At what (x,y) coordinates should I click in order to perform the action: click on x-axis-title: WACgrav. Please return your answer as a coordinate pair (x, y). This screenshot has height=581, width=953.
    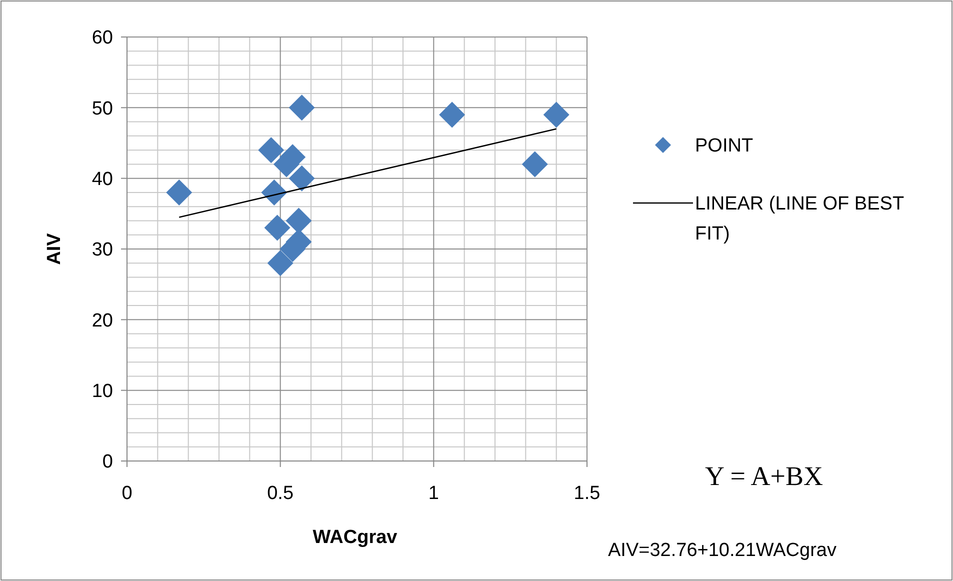
    Looking at the image, I should click on (355, 537).